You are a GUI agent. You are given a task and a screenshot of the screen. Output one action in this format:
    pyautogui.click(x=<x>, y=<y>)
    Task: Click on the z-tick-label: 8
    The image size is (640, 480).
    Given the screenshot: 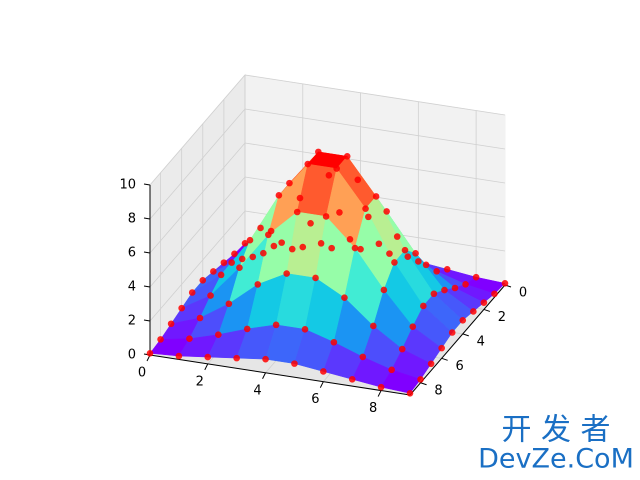 What is the action you would take?
    pyautogui.click(x=132, y=219)
    